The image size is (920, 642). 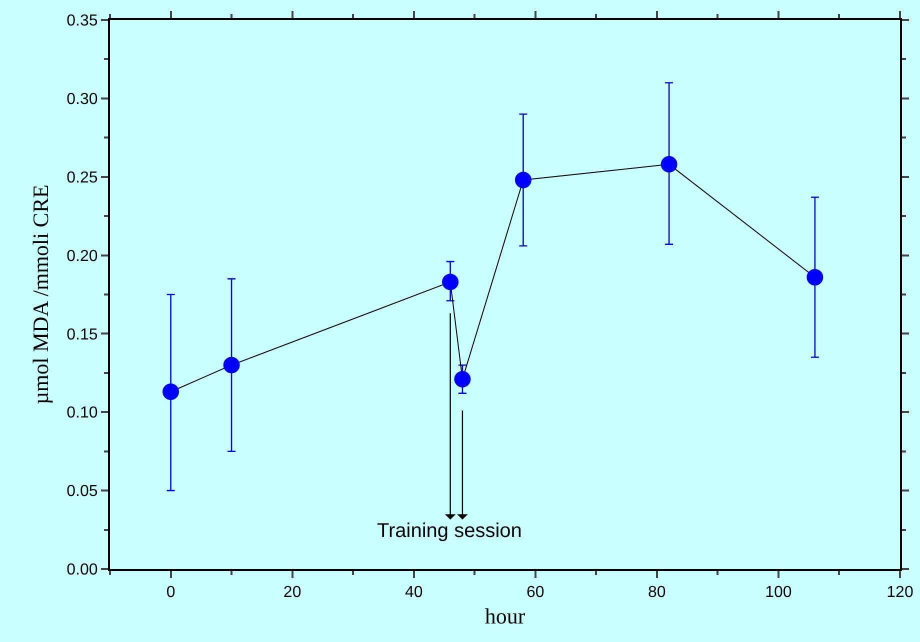 What do you see at coordinates (82, 177) in the screenshot?
I see `y-tick-label: 0.25` at bounding box center [82, 177].